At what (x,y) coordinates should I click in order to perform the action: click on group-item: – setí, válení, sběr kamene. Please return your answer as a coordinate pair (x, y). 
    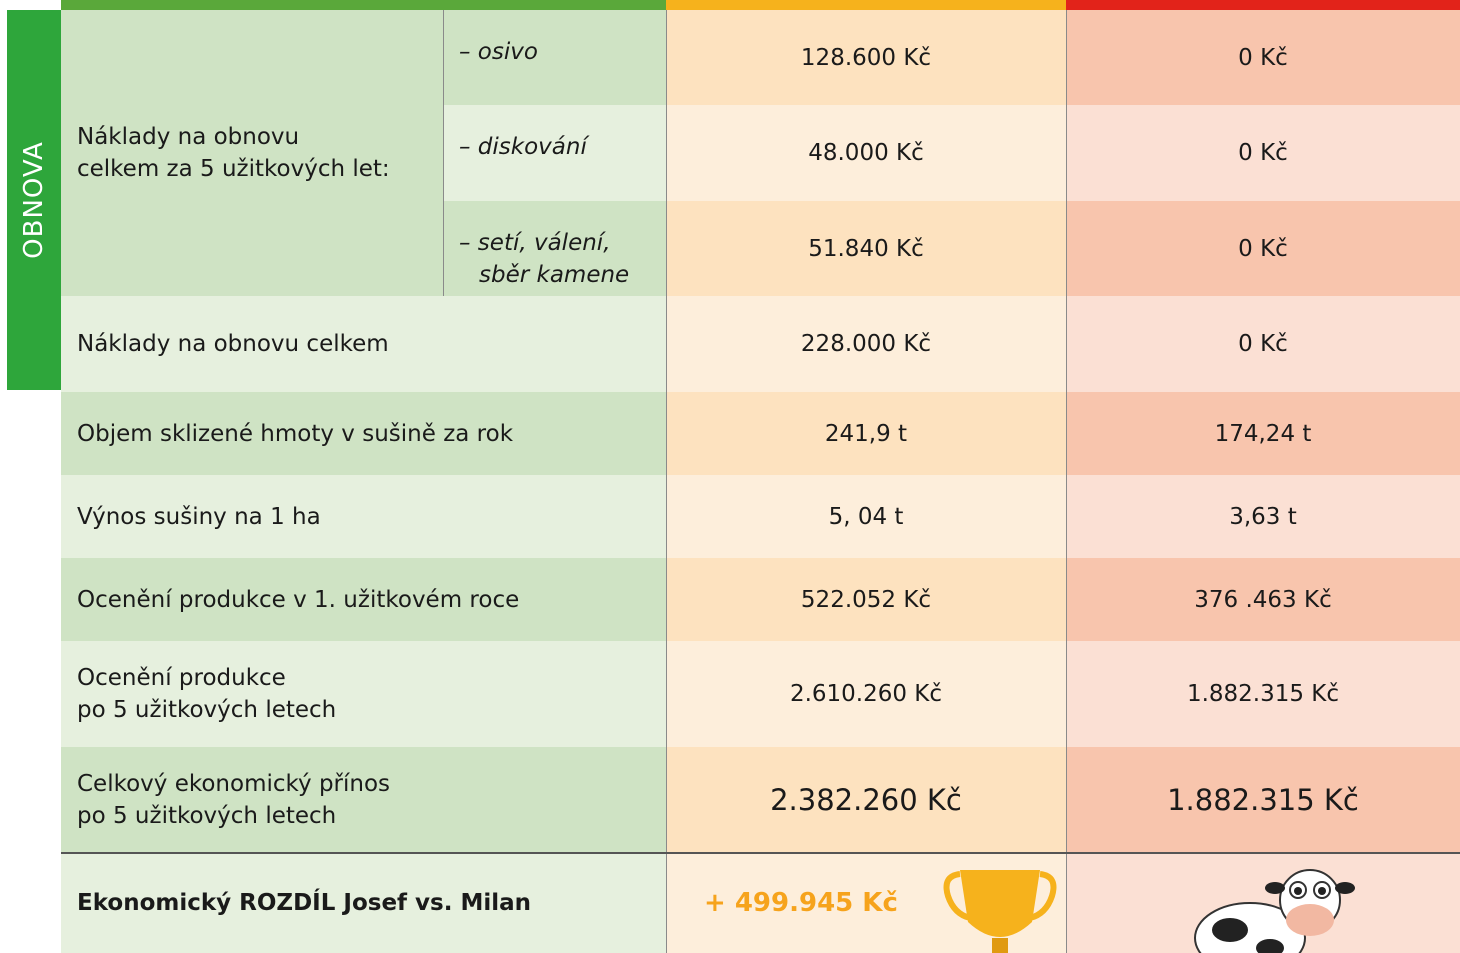
    Looking at the image, I should click on (554, 248).